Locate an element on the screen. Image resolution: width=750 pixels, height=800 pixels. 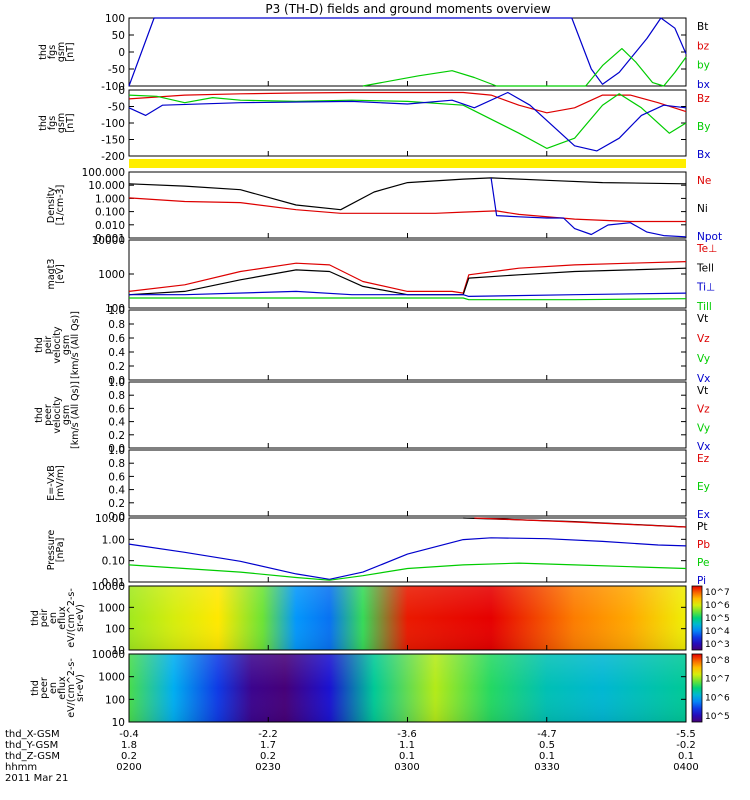
y-axis-label: velocity is located at coordinates (57, 415).